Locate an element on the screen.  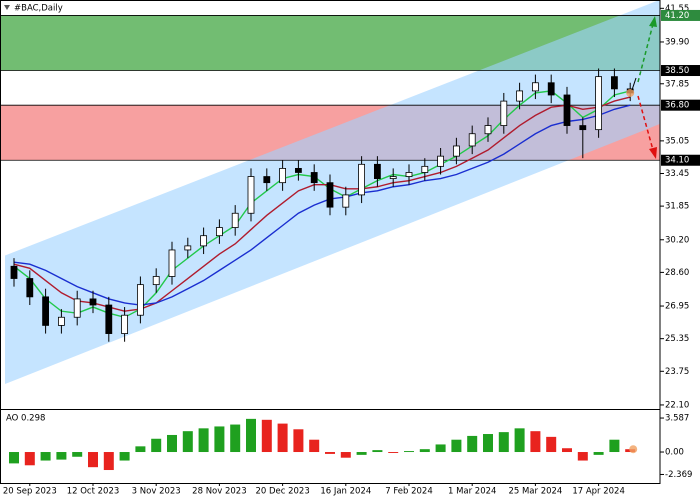
ao-panel is located at coordinates (323, 444).